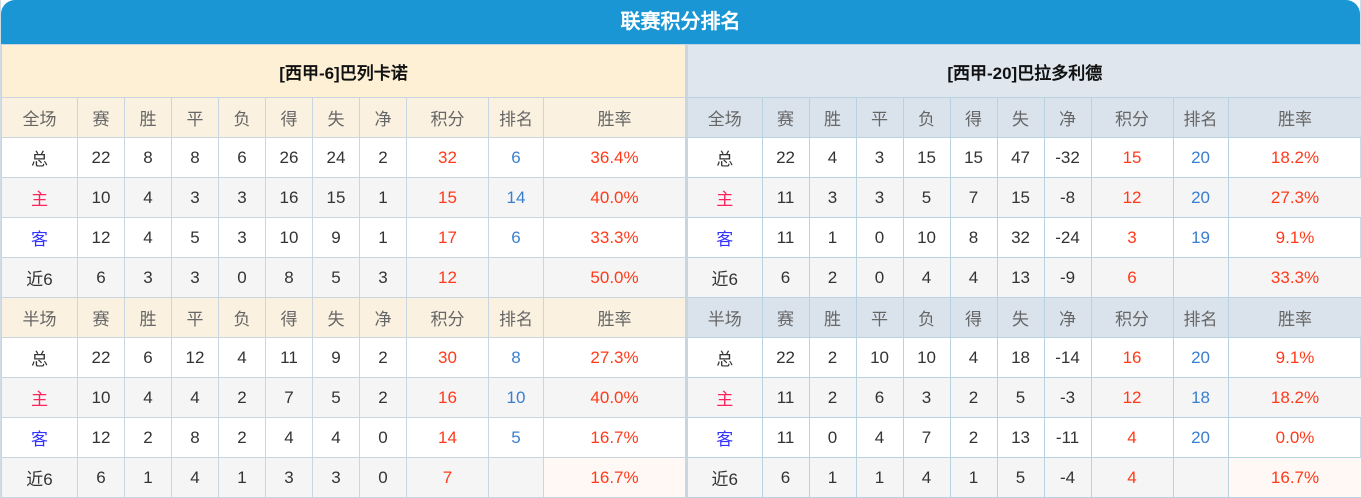 The image size is (1361, 498). Describe the element at coordinates (39, 197) in the screenshot. I see `row-label: 主` at that location.